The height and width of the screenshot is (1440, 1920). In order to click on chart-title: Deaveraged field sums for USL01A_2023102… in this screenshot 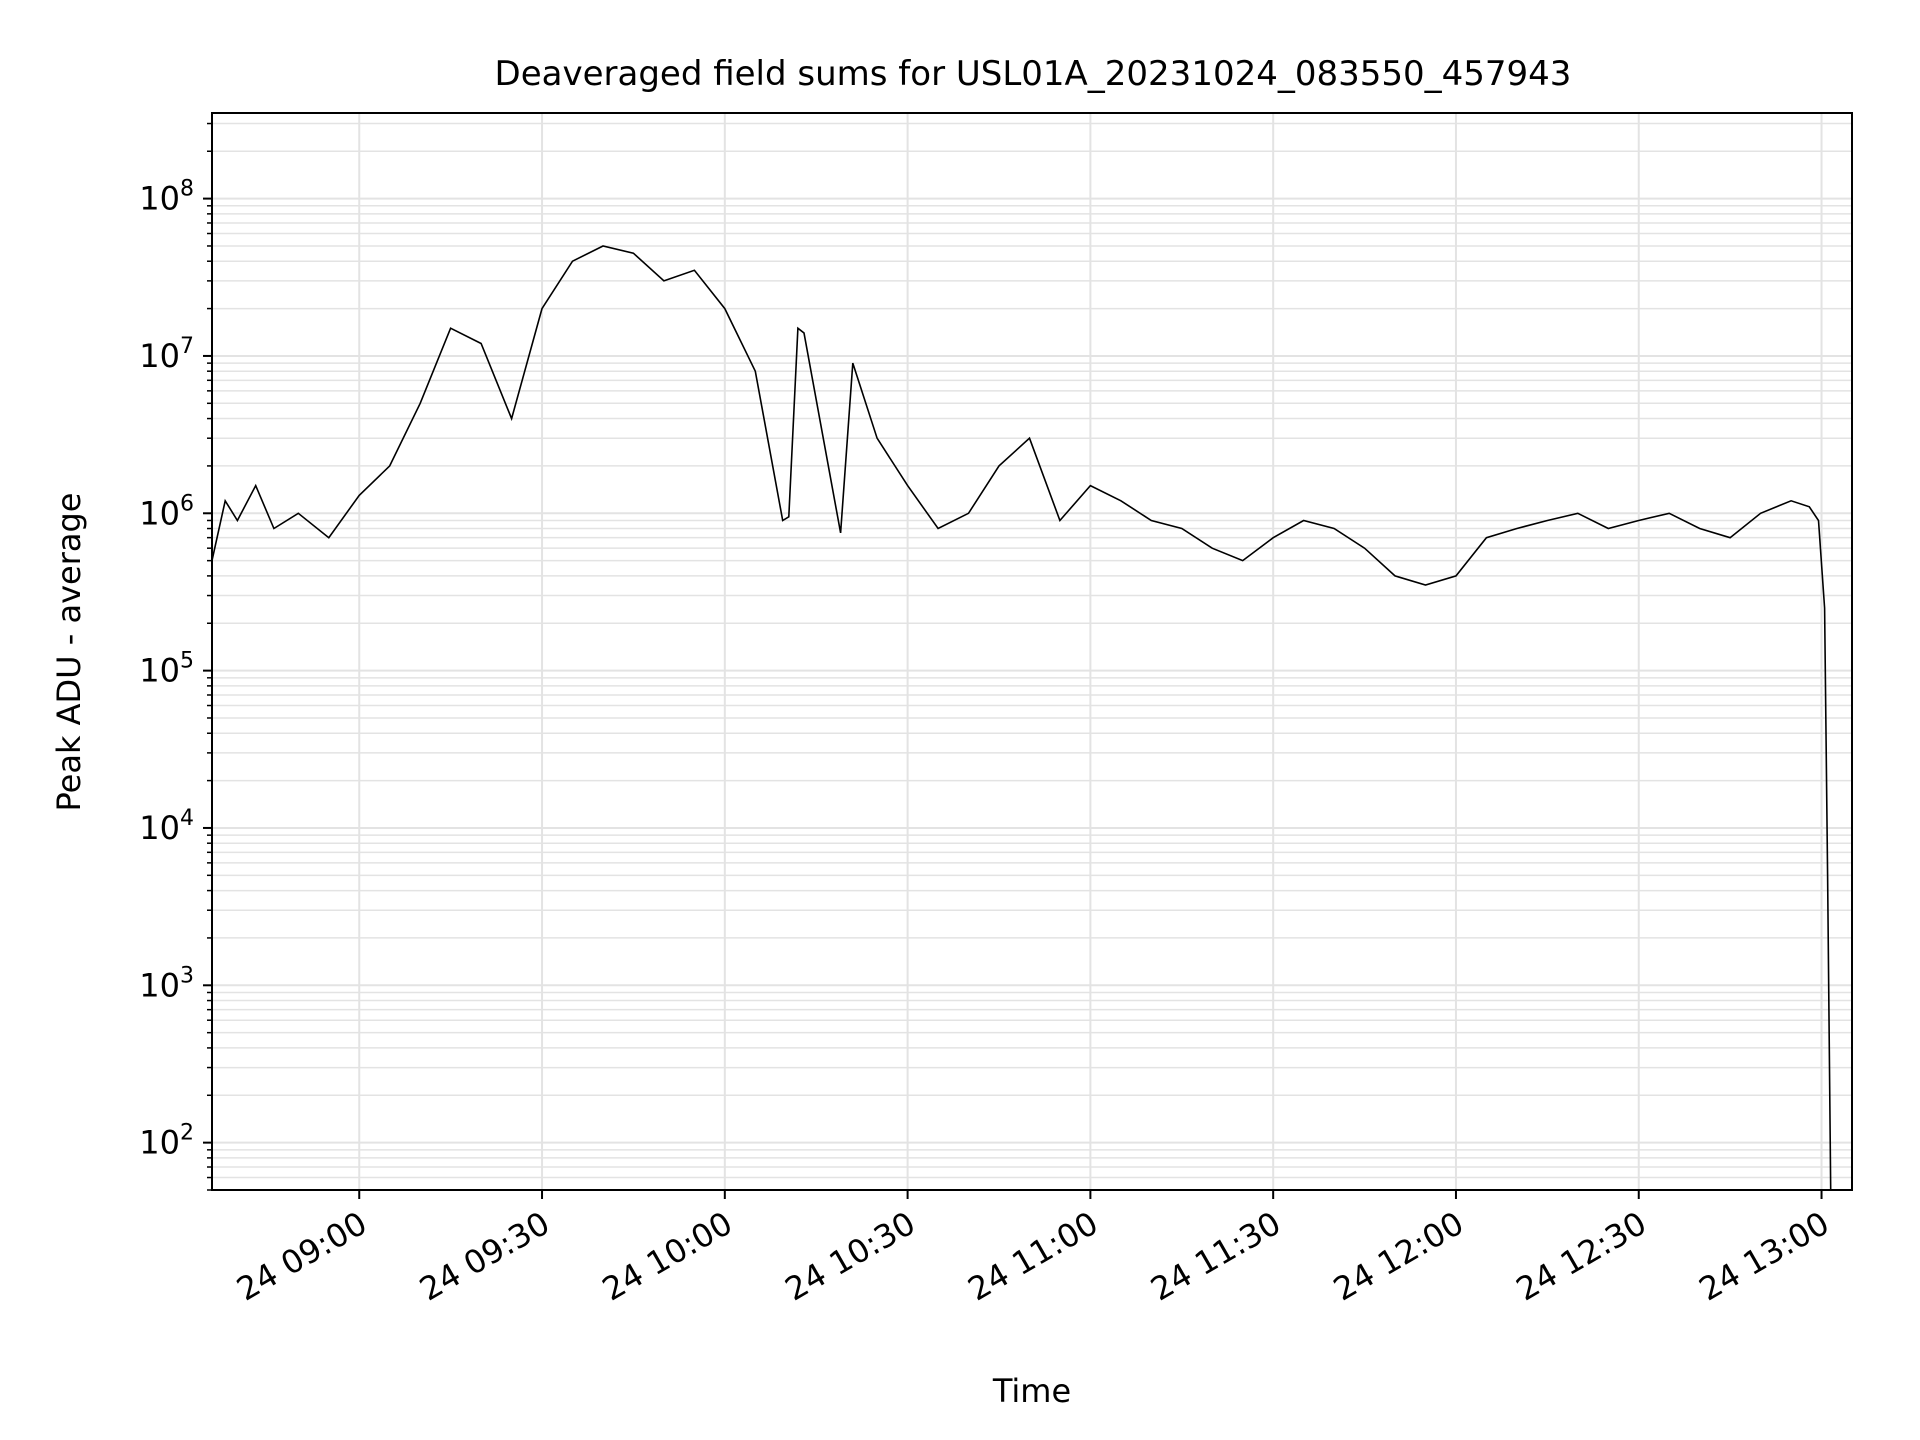, I will do `click(1033, 74)`.